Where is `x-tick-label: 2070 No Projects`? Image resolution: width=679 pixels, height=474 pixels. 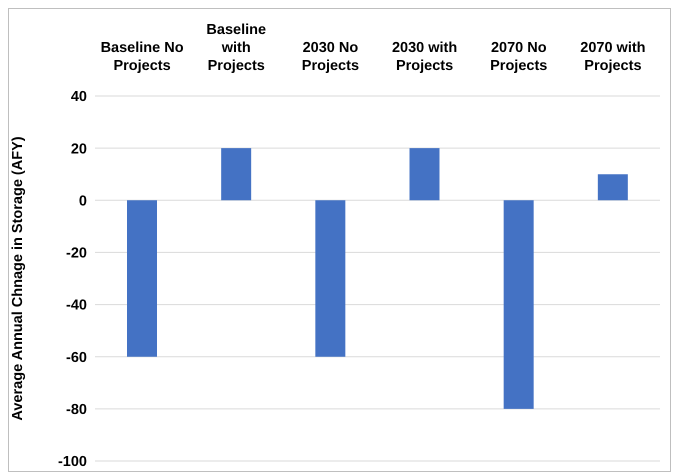 x-tick-label: 2070 No Projects is located at coordinates (519, 57).